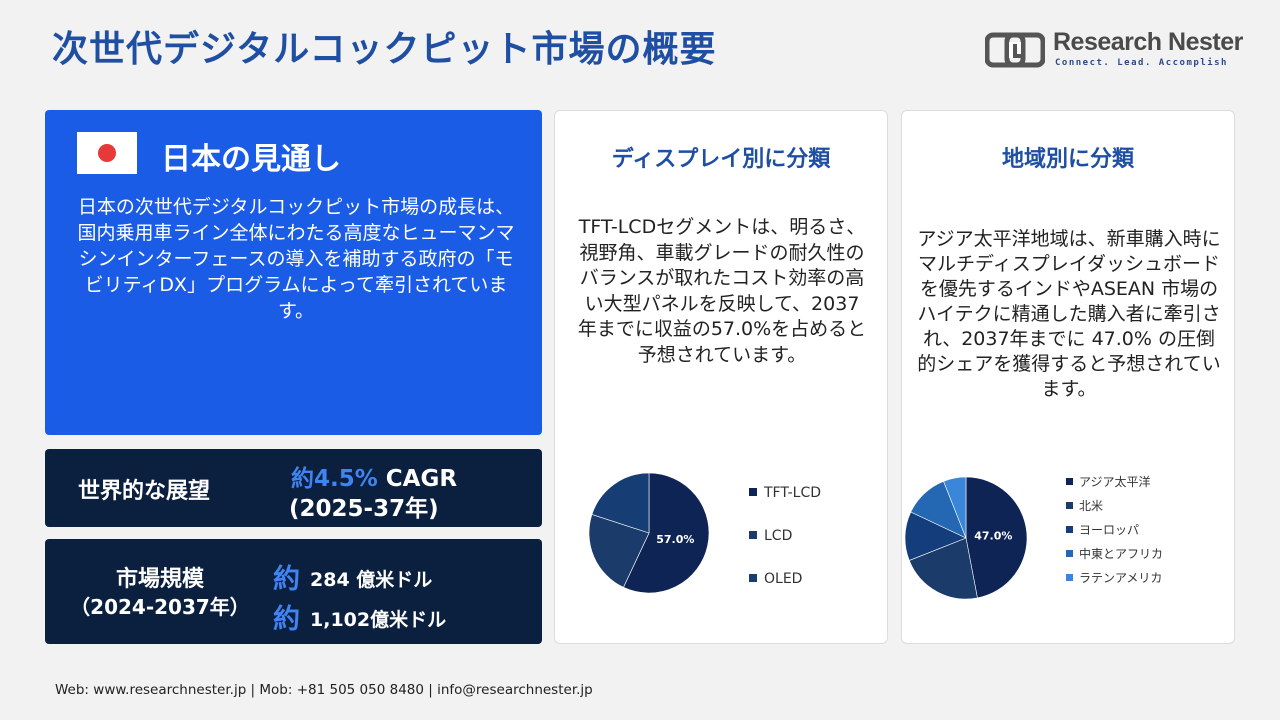  I want to click on legend-item: 北米, so click(1084, 505).